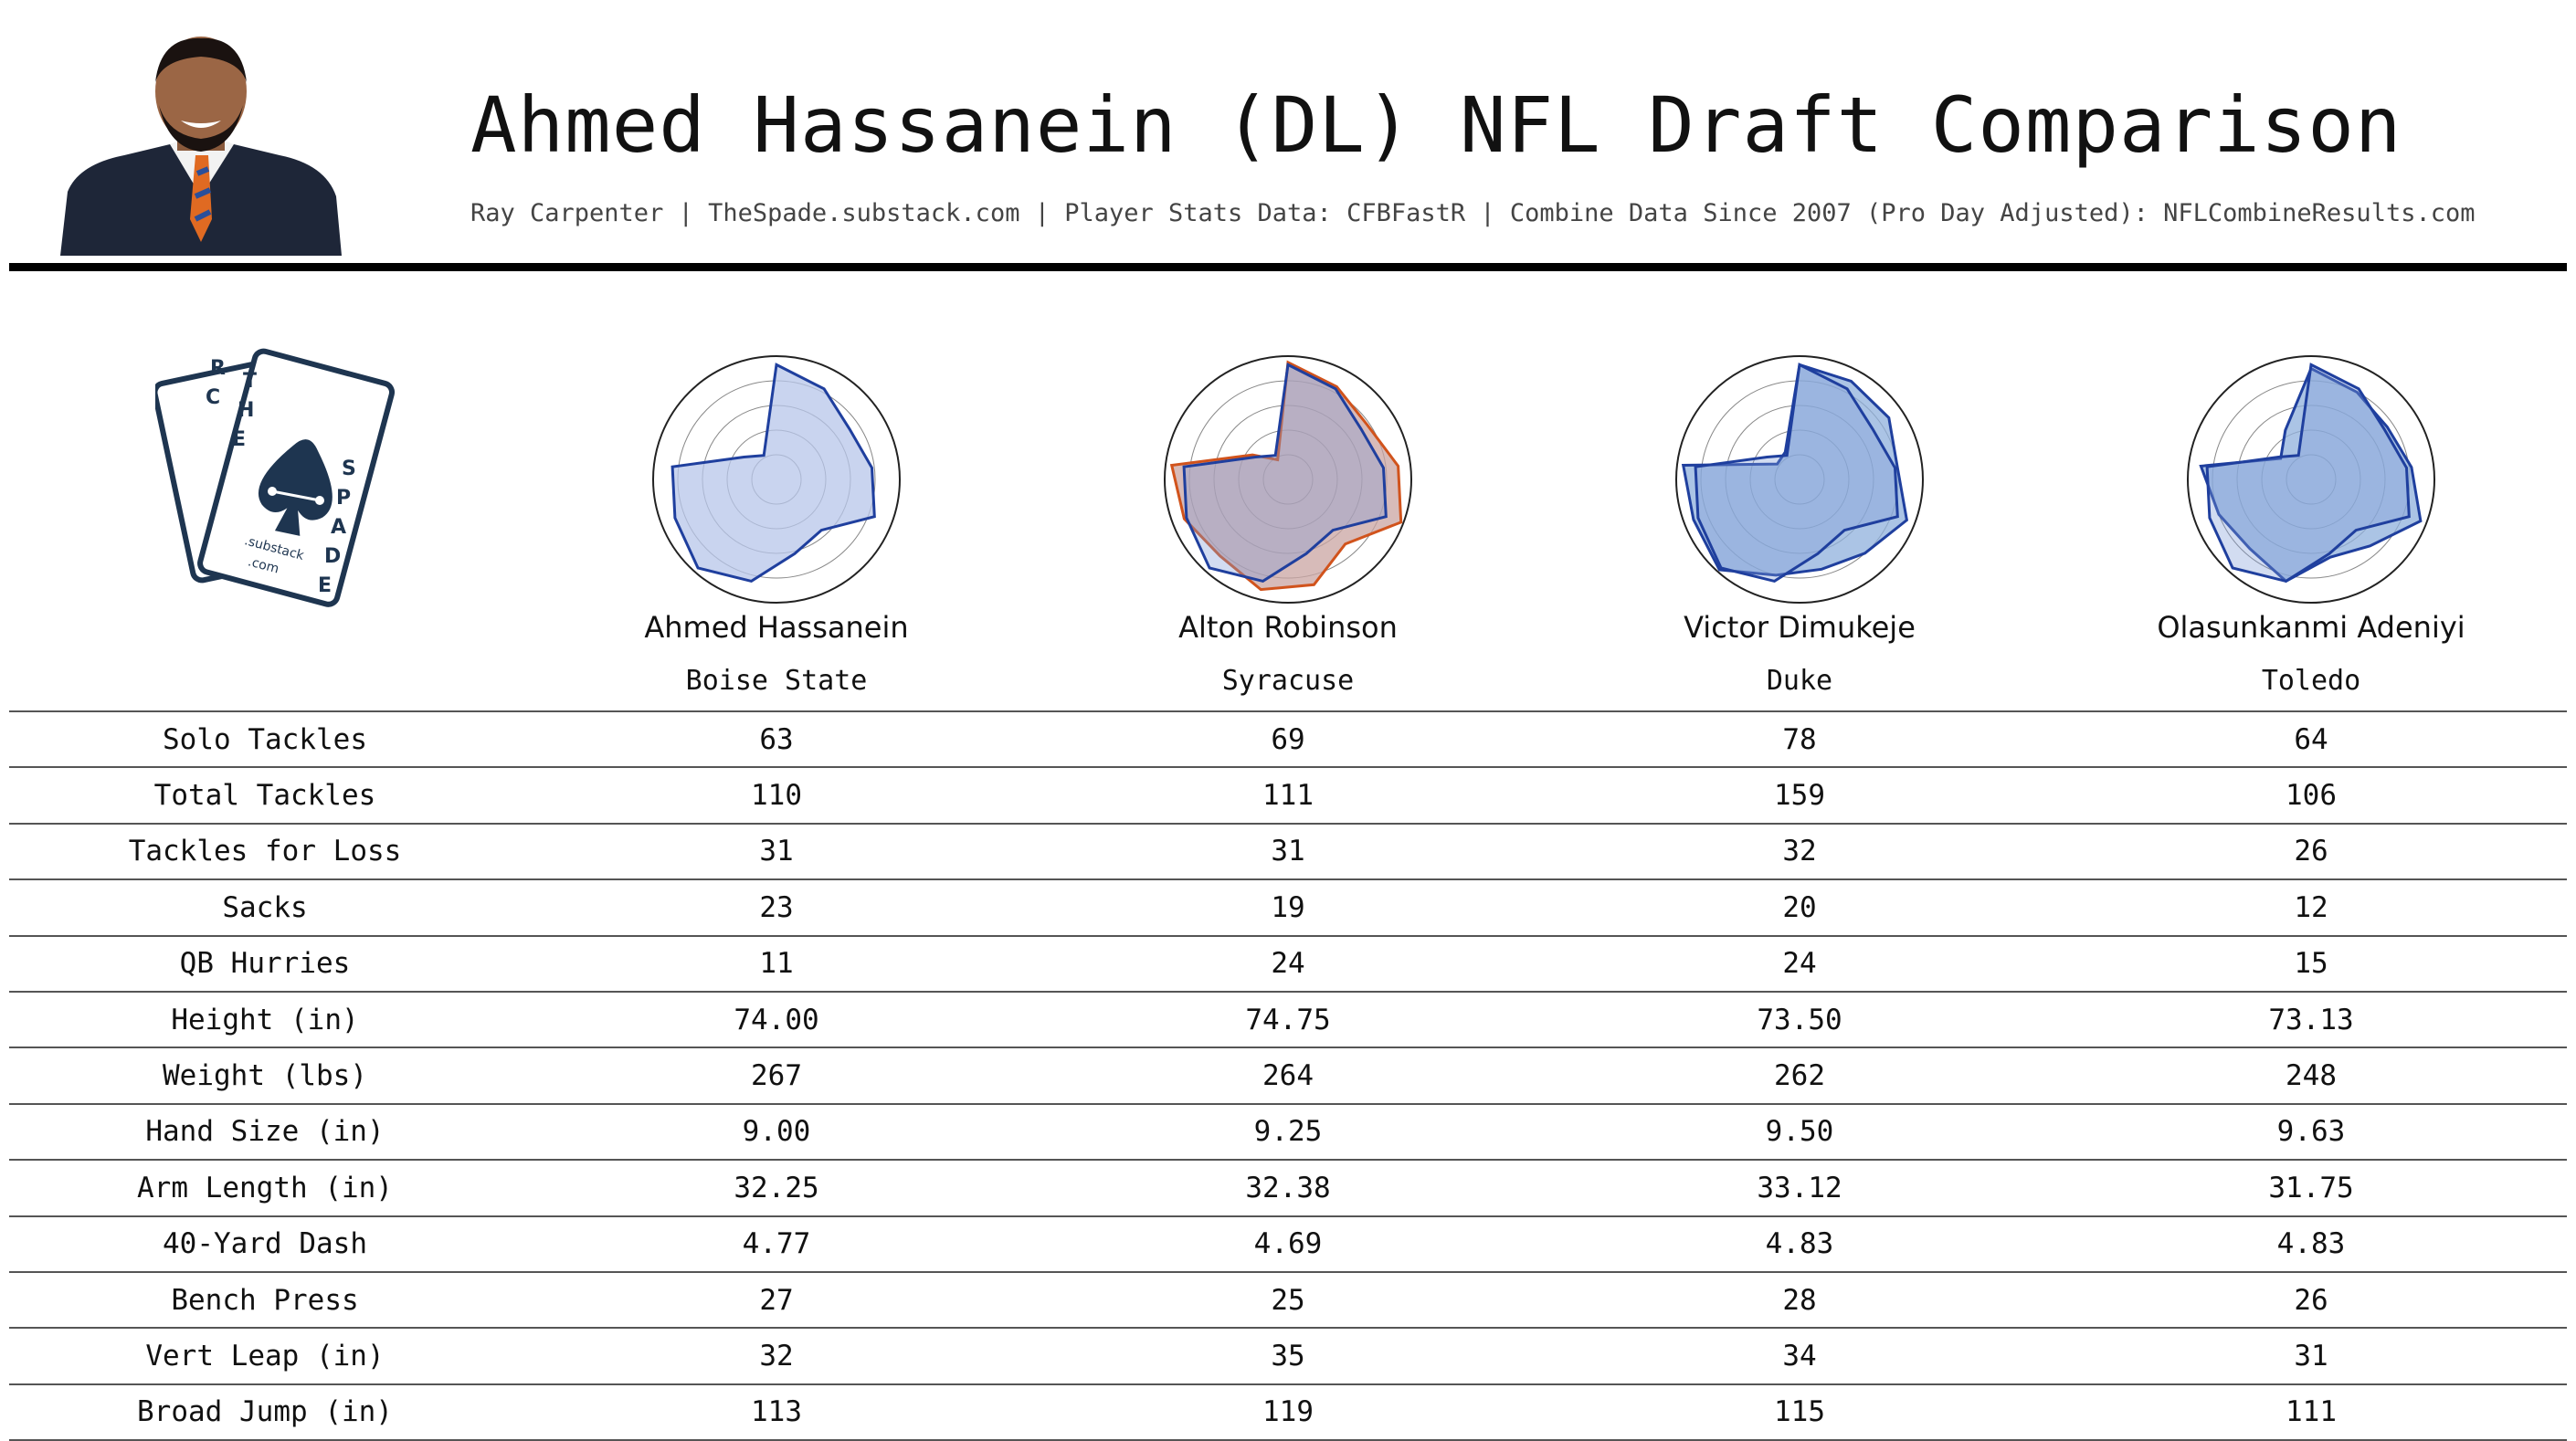  I want to click on stat-value: 11, so click(776, 963).